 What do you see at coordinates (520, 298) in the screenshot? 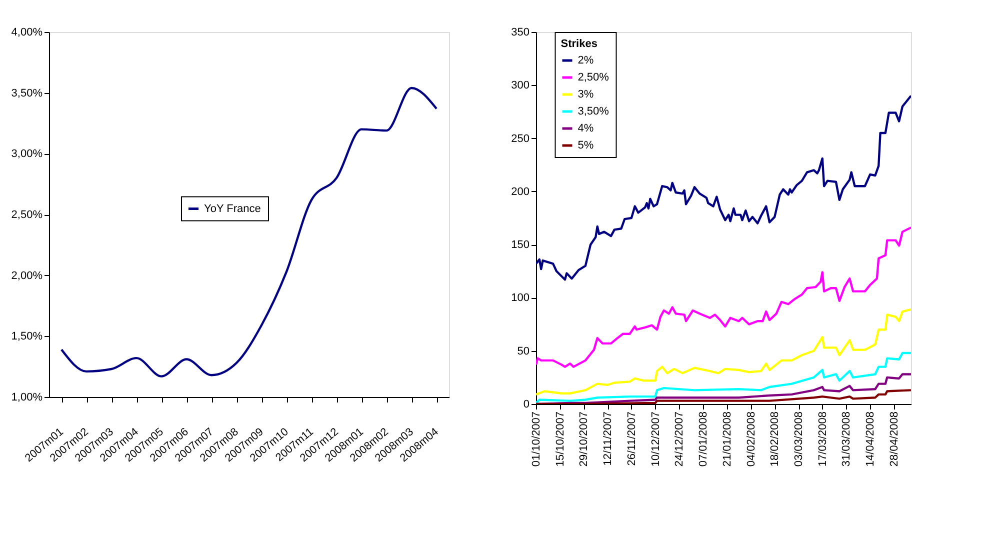
I see `y-tick-label: 100` at bounding box center [520, 298].